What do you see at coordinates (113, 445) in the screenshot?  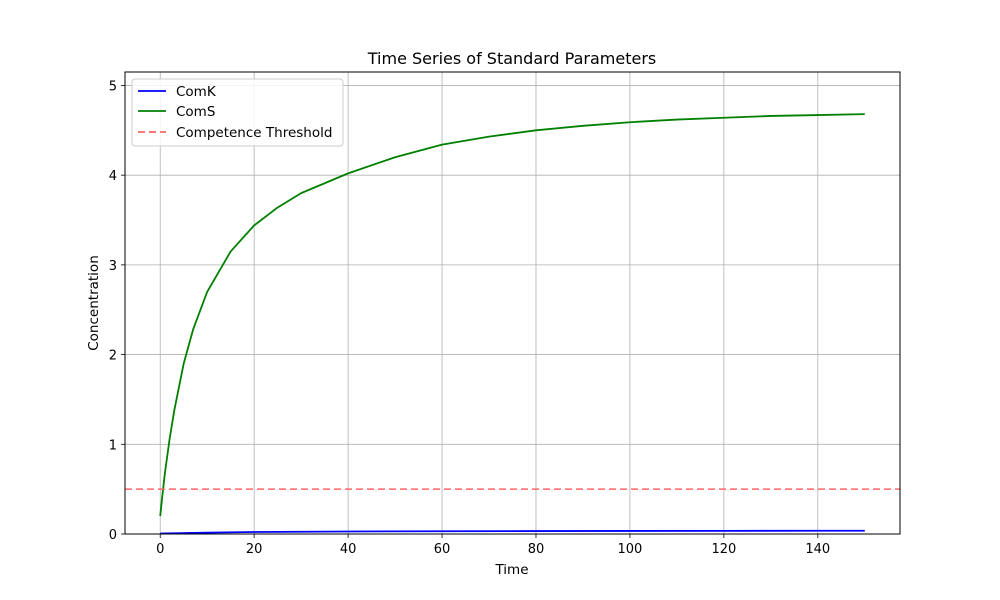 I see `y-tick-label: 1` at bounding box center [113, 445].